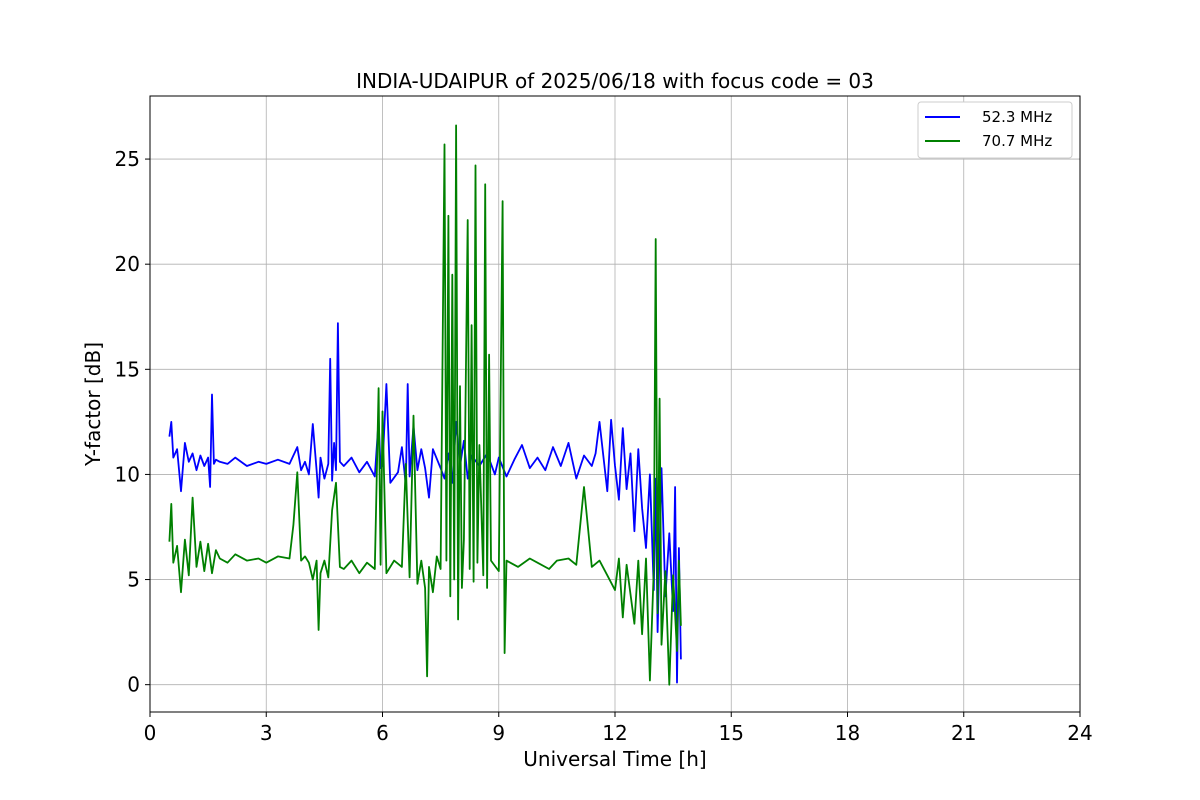 Image resolution: width=1200 pixels, height=800 pixels. I want to click on x-tick-label: 0, so click(150, 733).